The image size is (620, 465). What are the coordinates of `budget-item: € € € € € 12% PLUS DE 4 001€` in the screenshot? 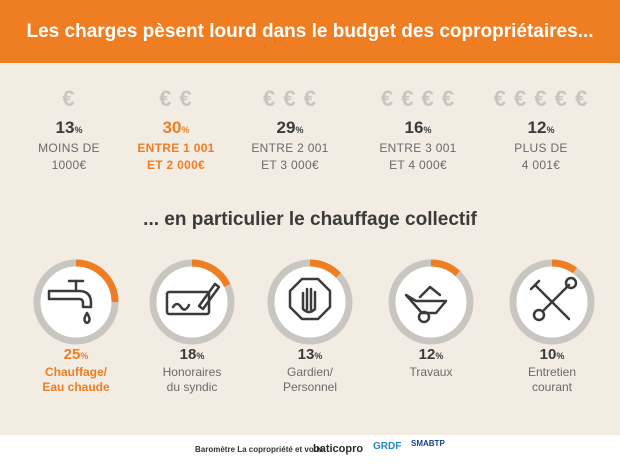 It's located at (541, 131).